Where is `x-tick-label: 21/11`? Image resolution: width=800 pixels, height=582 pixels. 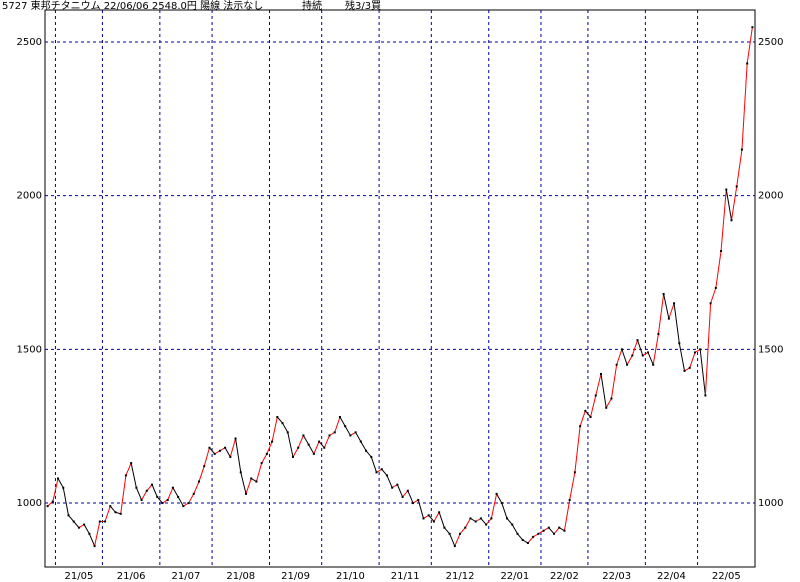 x-tick-label: 21/11 is located at coordinates (405, 576).